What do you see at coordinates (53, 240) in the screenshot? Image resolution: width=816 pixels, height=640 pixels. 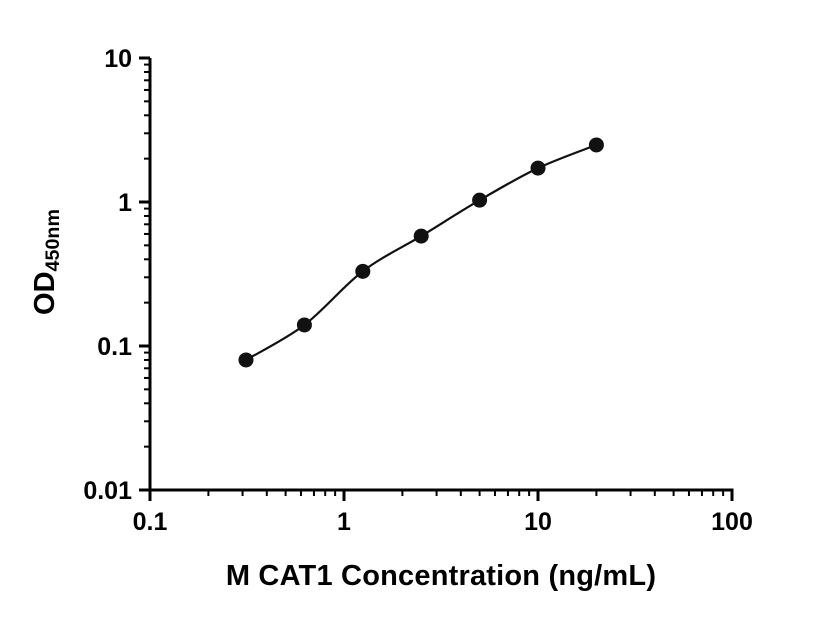 I see `y-axis-title-subscript: 450nm` at bounding box center [53, 240].